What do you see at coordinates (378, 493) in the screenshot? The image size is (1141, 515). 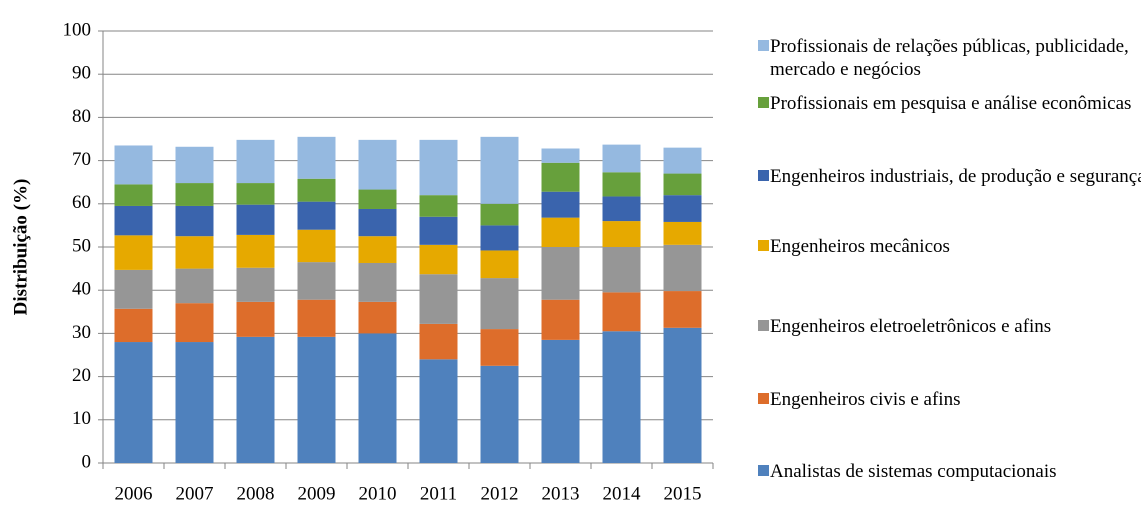 I see `x-tick-label: 2010` at bounding box center [378, 493].